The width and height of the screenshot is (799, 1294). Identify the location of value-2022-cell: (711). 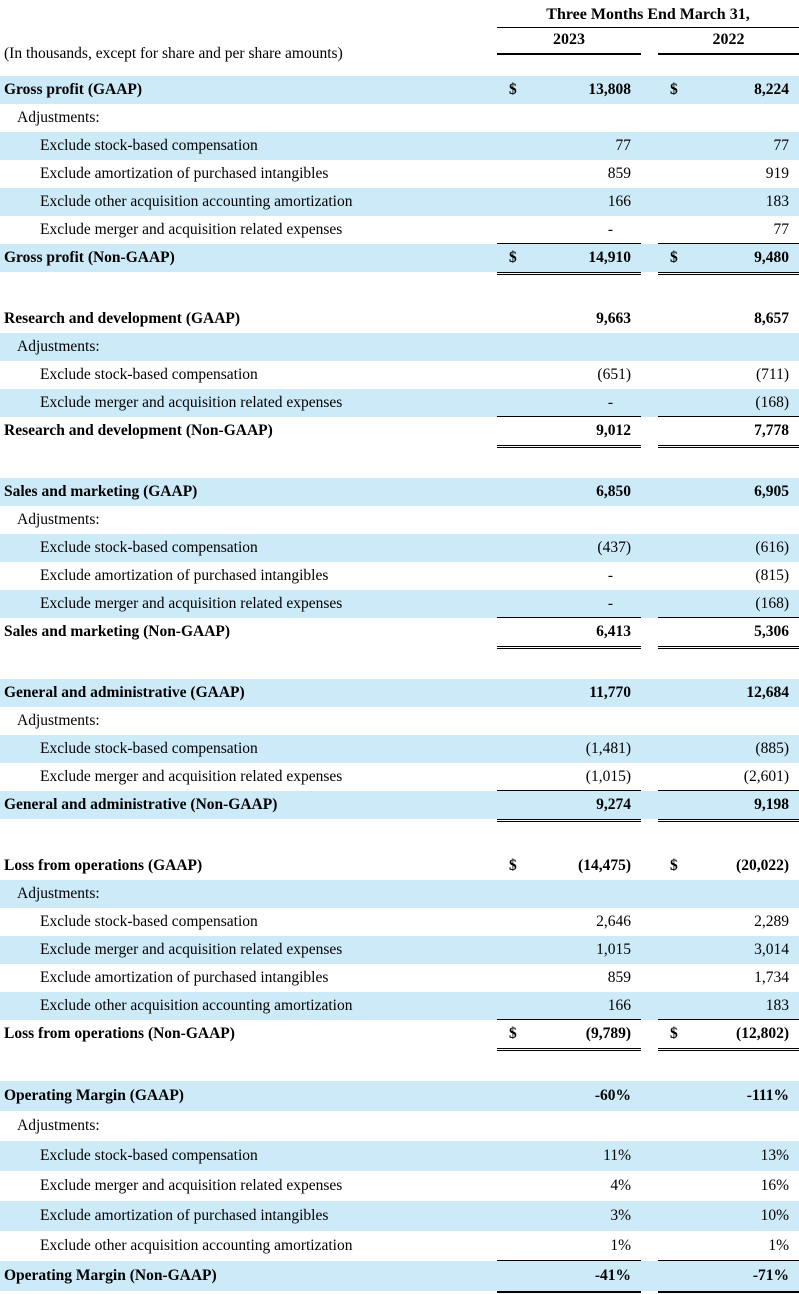
(728, 375).